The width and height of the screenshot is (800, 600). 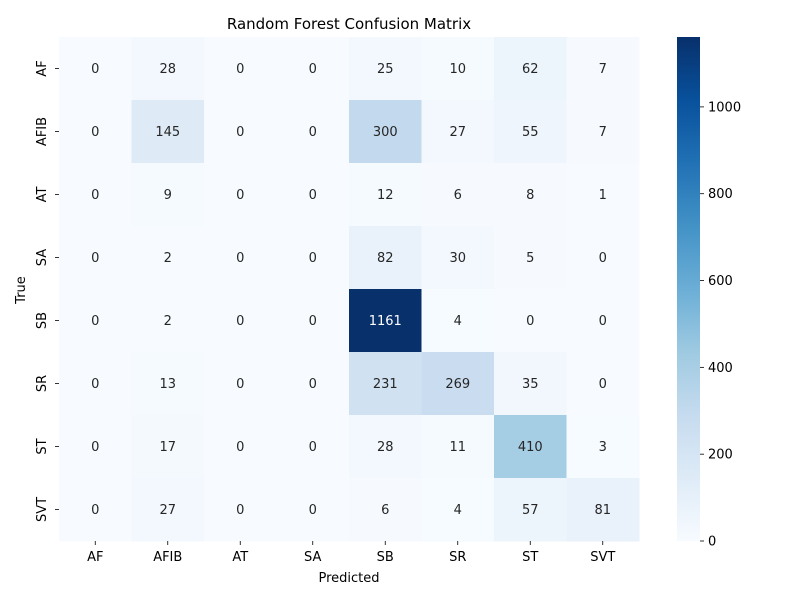 I want to click on y-tick-label: SVT, so click(x=42, y=509).